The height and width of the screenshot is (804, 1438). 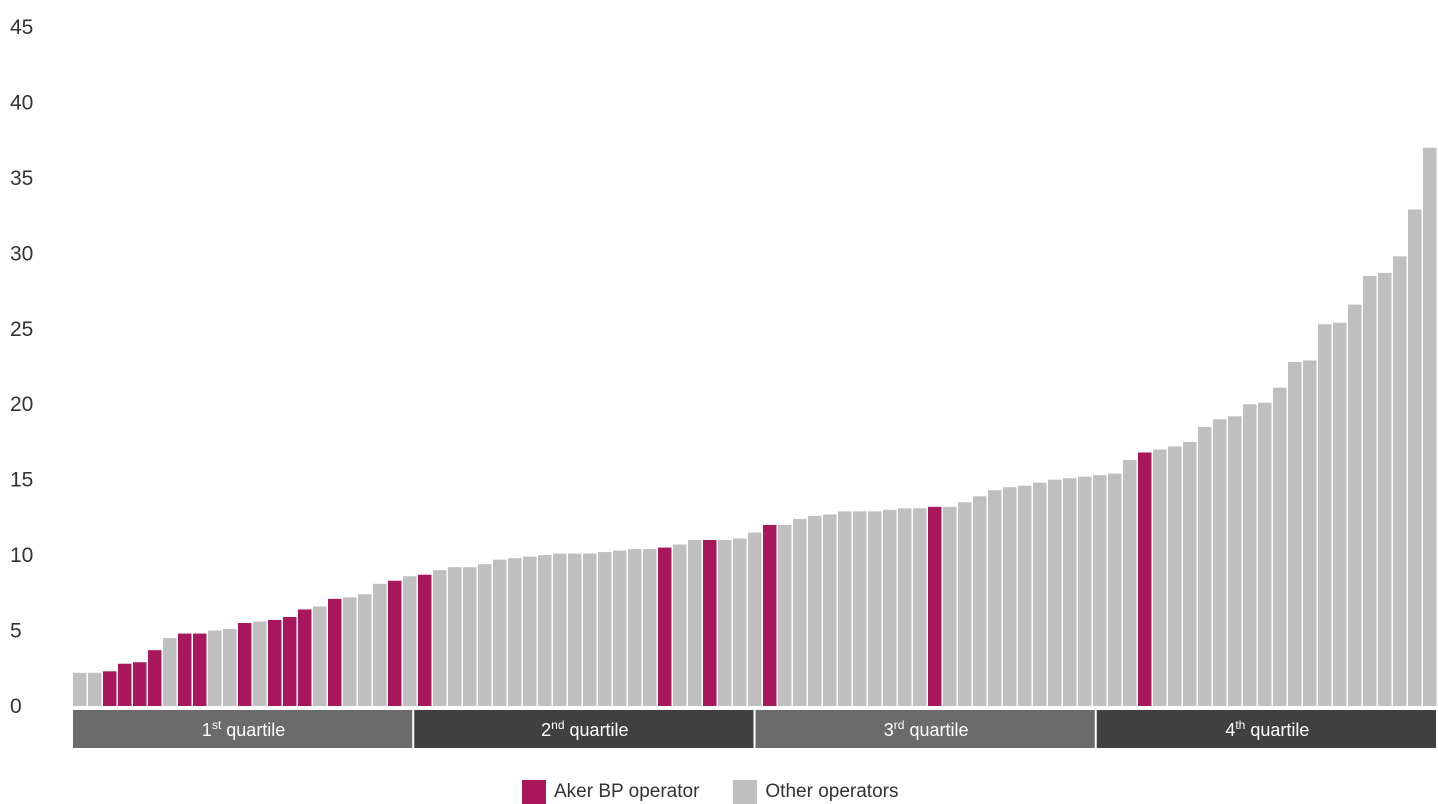 What do you see at coordinates (21, 253) in the screenshot?
I see `y-tick-label: 30` at bounding box center [21, 253].